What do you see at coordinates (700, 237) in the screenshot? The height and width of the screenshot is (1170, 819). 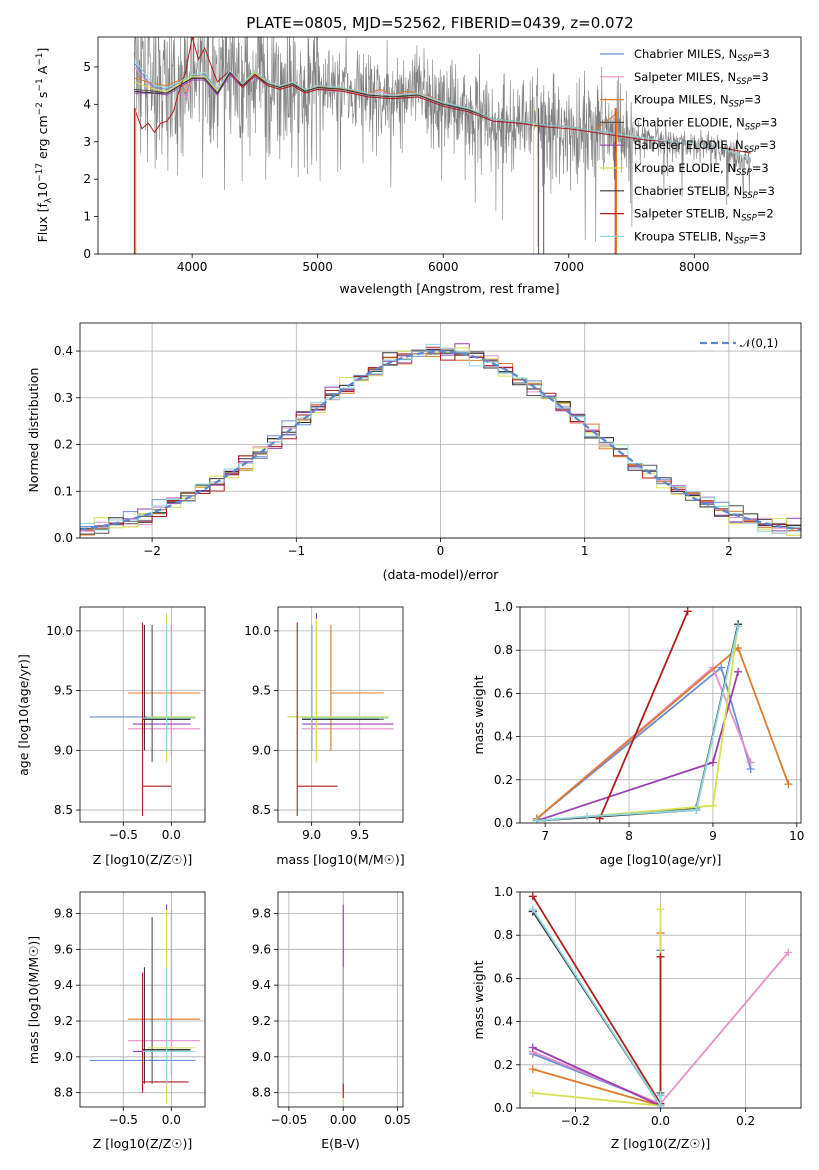 I see `legend-label-8: Kroupa STELIB, NSSP=3` at bounding box center [700, 237].